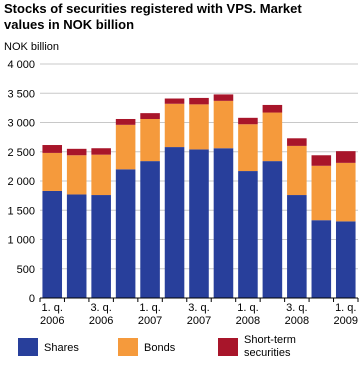  What do you see at coordinates (21, 94) in the screenshot?
I see `y-tick-label: 3 500` at bounding box center [21, 94].